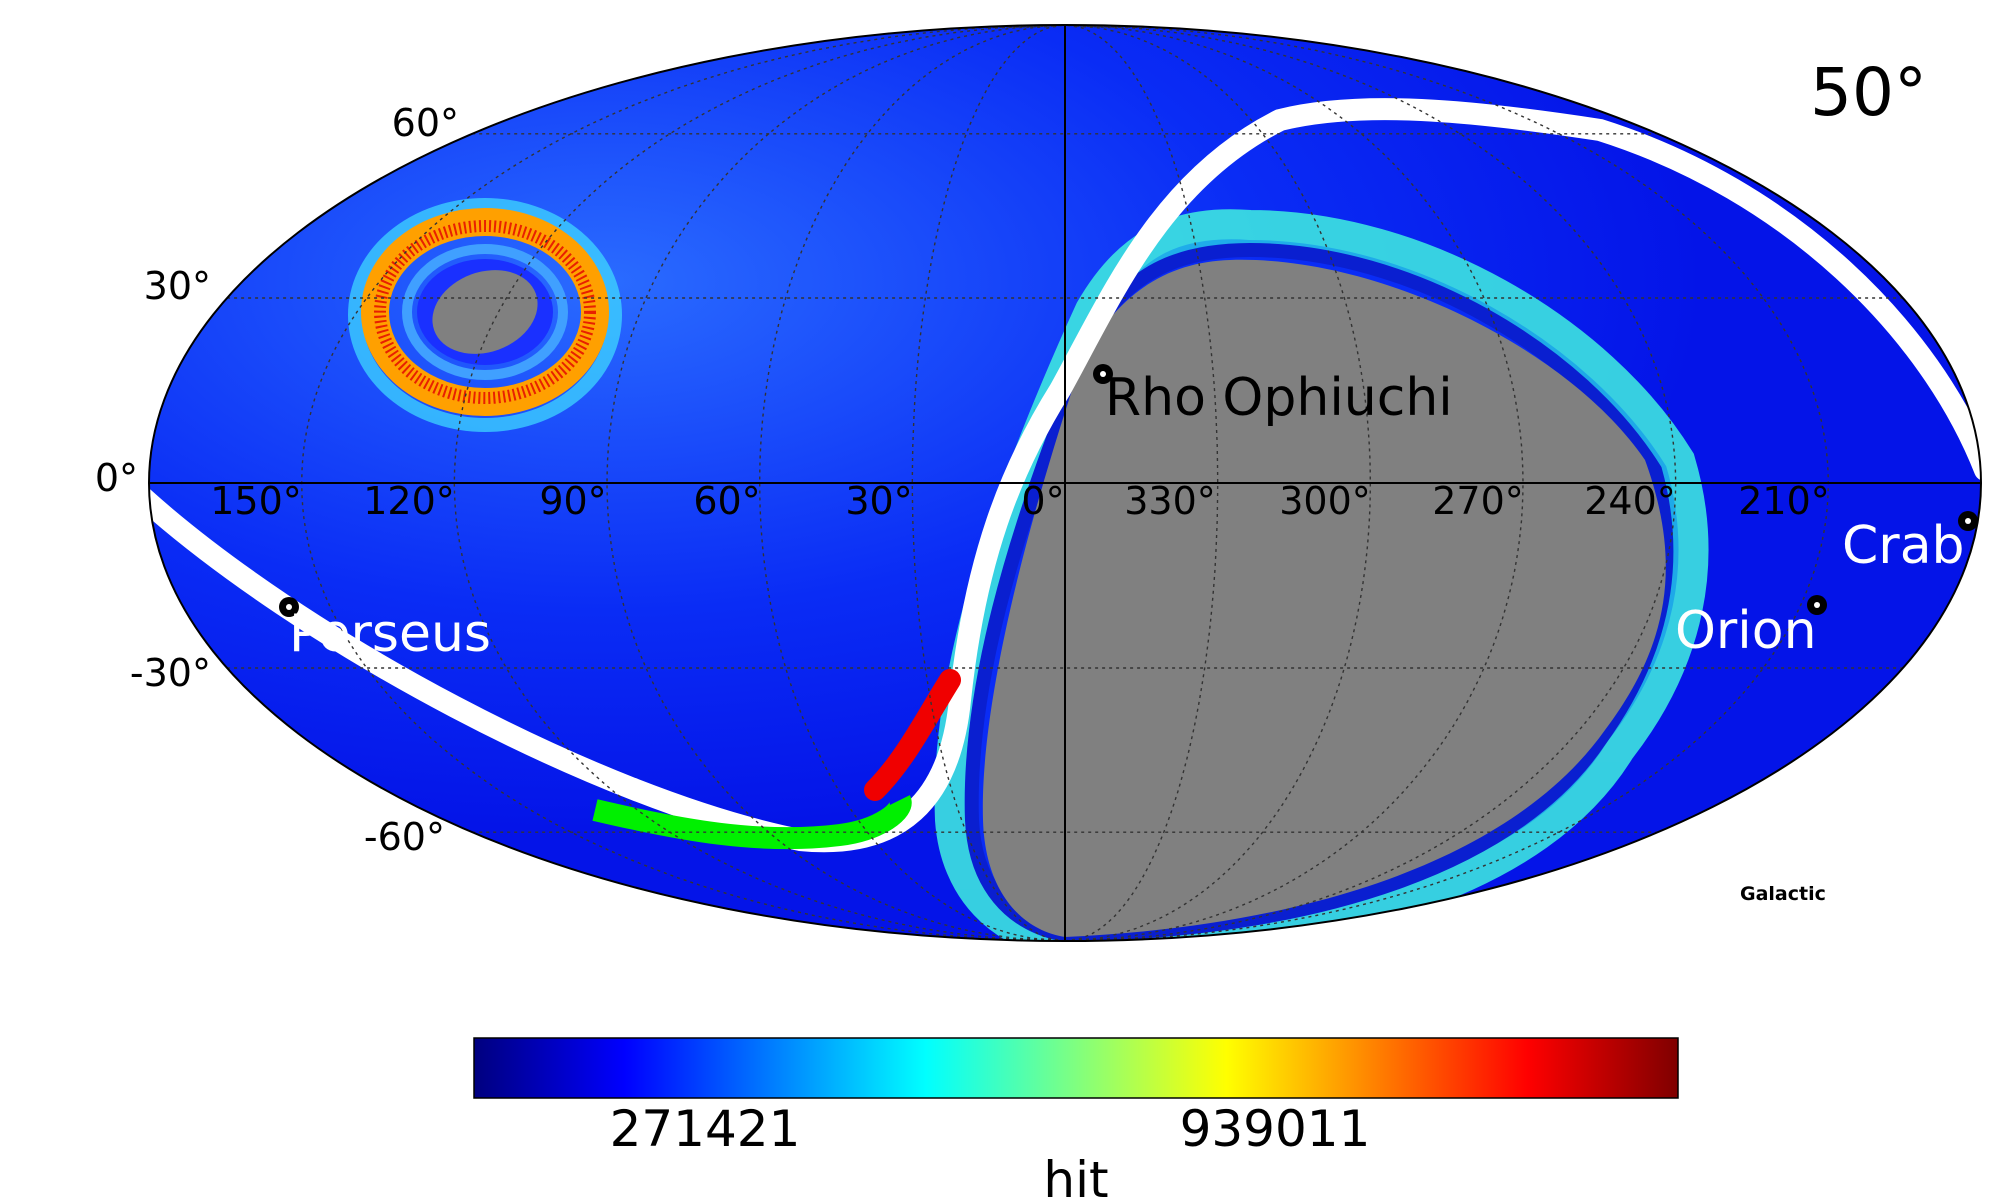  Describe the element at coordinates (1076, 1068) in the screenshot. I see `colorbar-gradient` at that location.